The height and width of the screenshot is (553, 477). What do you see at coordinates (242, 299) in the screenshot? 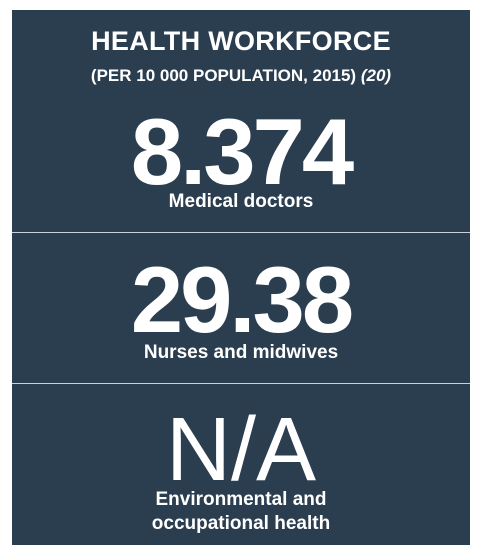
I see `stat-value: 29.38` at bounding box center [242, 299].